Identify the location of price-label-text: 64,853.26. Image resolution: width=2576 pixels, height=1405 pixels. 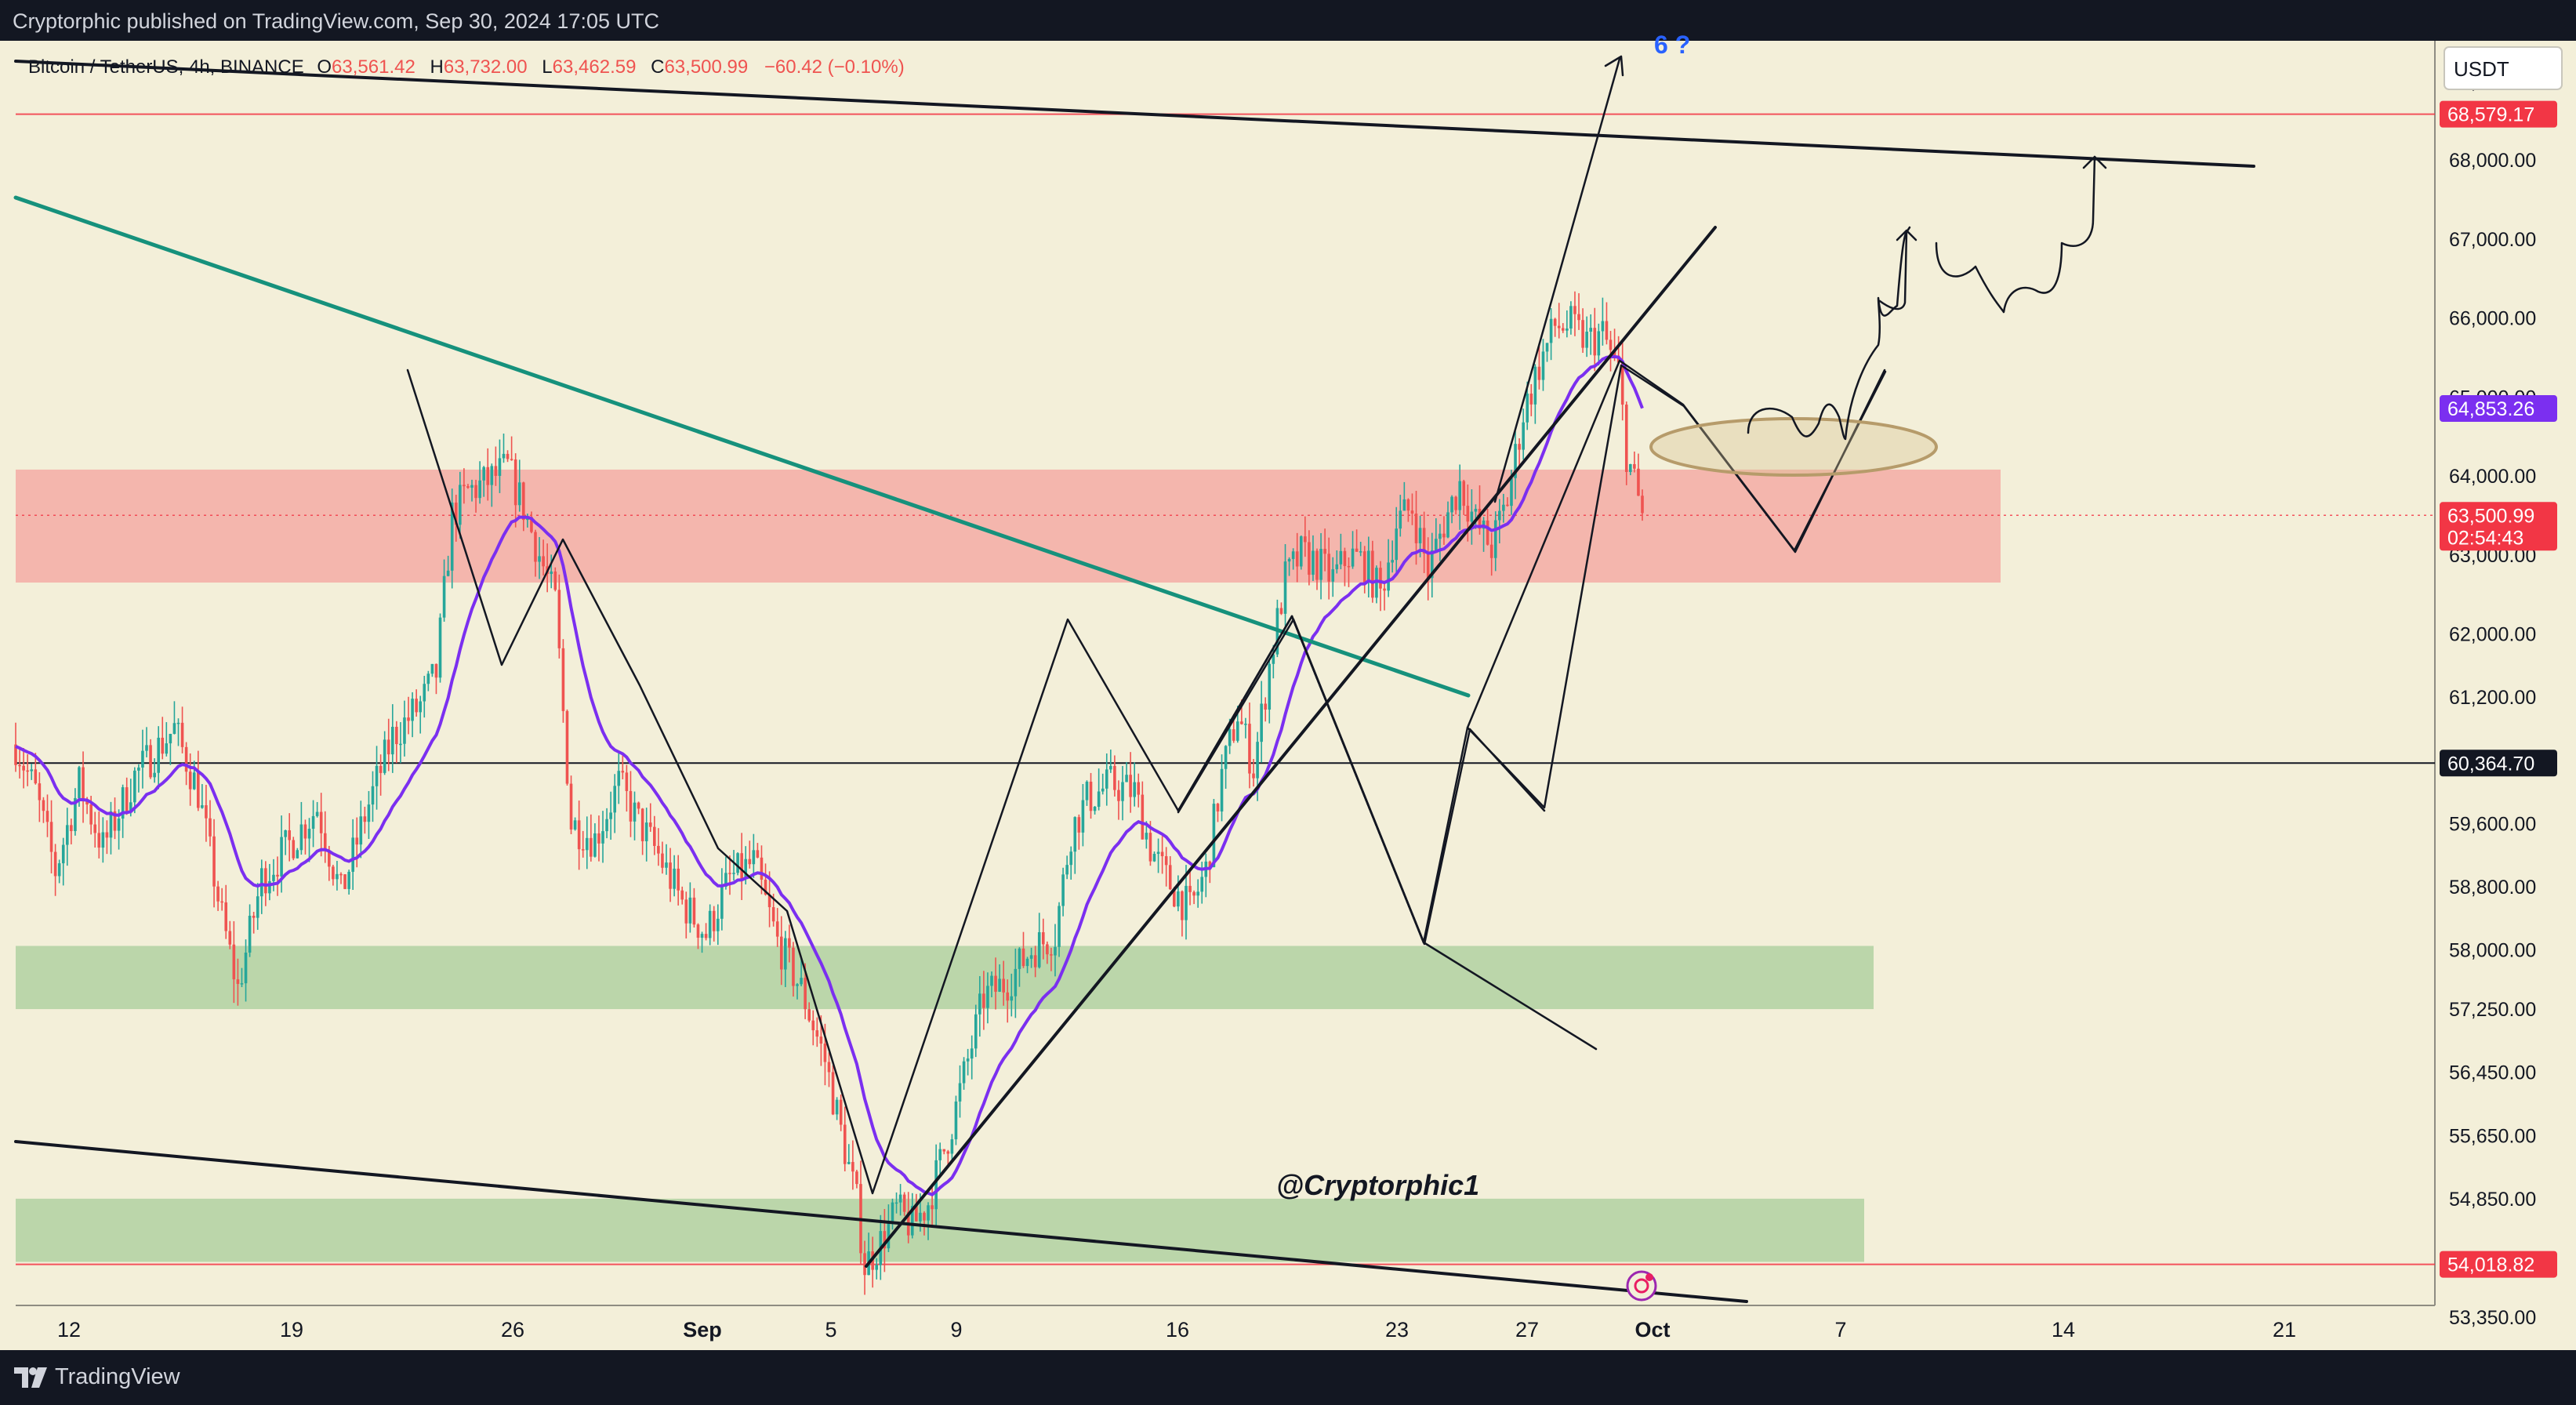
(2490, 409).